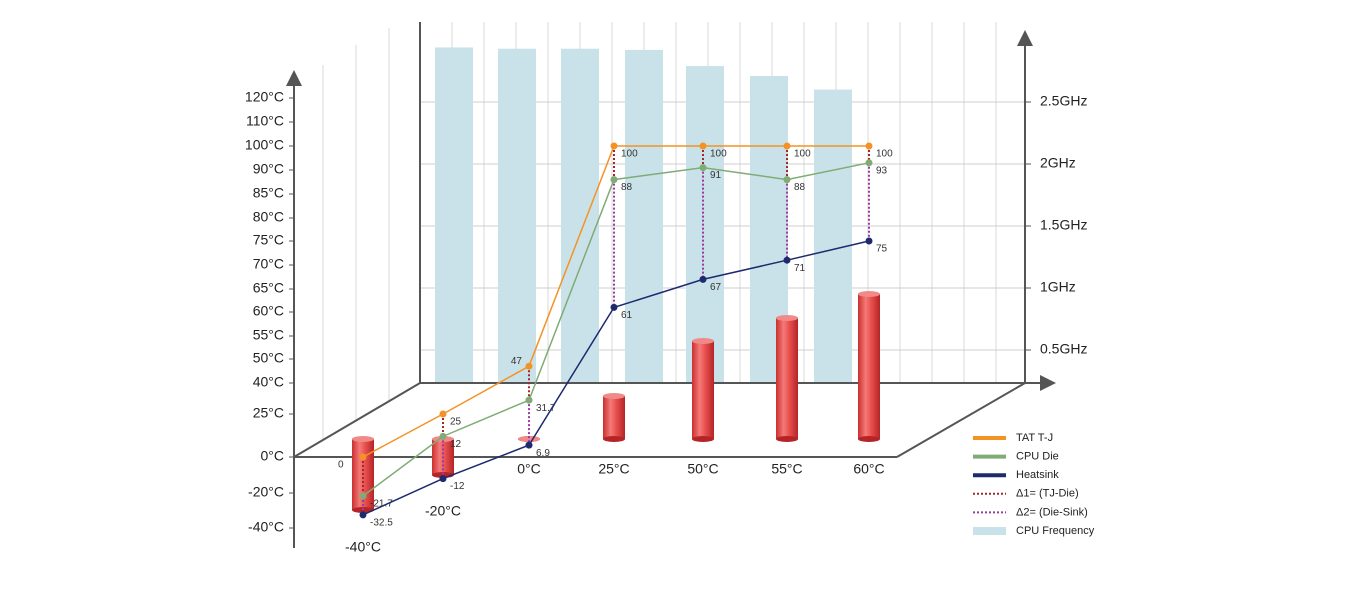 The height and width of the screenshot is (595, 1354). What do you see at coordinates (546, 408) in the screenshot?
I see `data-label: 31.7` at bounding box center [546, 408].